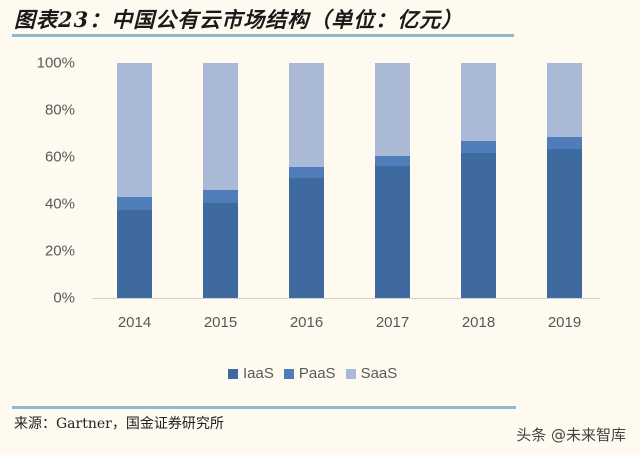 This screenshot has height=455, width=640. What do you see at coordinates (59, 110) in the screenshot?
I see `y-tick-label: 80%` at bounding box center [59, 110].